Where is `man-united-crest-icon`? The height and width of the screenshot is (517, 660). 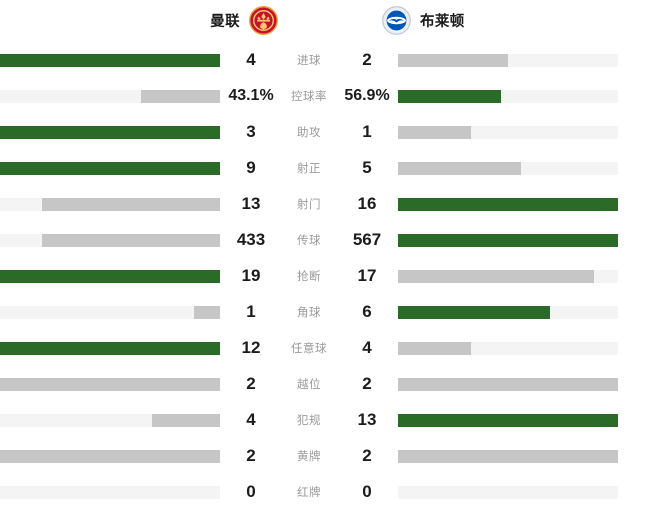
man-united-crest-icon is located at coordinates (263, 20).